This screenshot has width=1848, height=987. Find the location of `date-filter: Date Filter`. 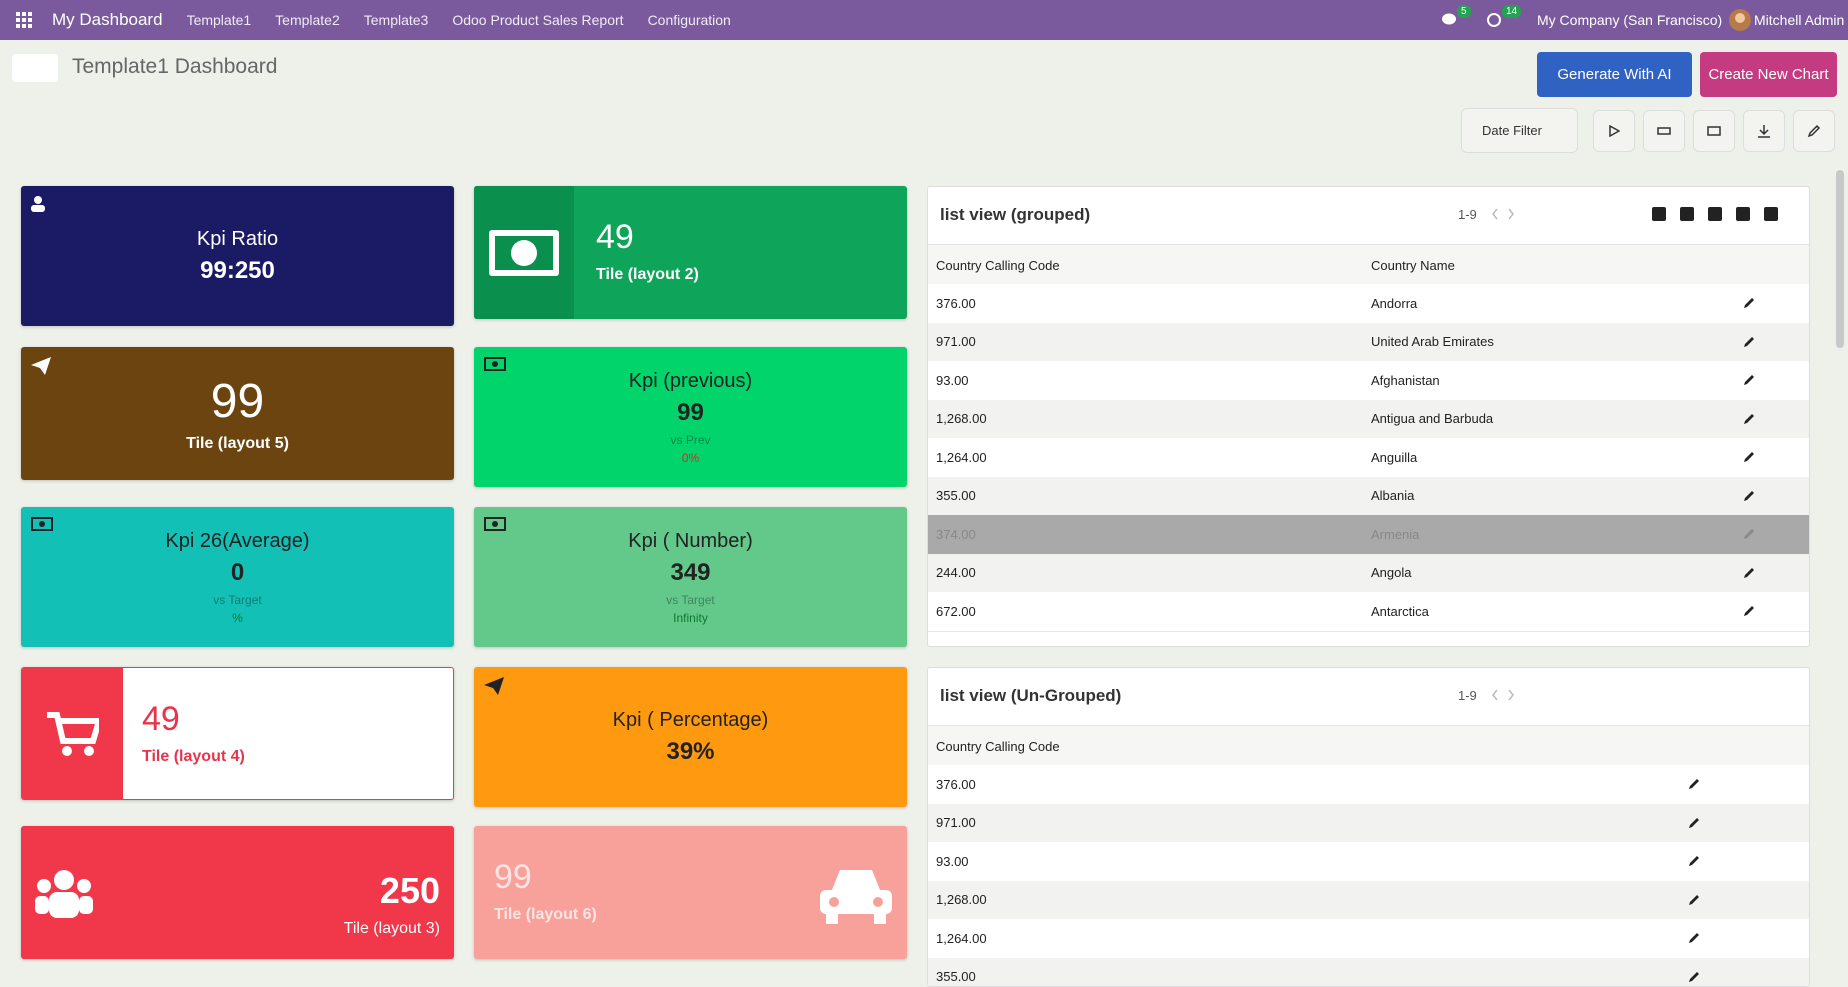

date-filter: Date Filter is located at coordinates (1519, 130).